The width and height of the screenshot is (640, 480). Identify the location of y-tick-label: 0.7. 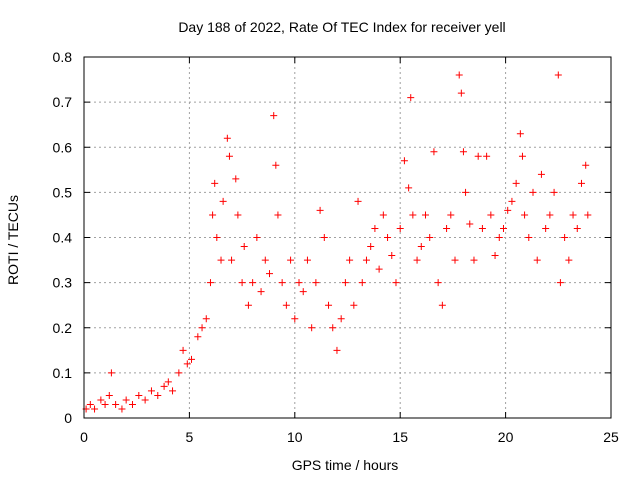
(63, 102).